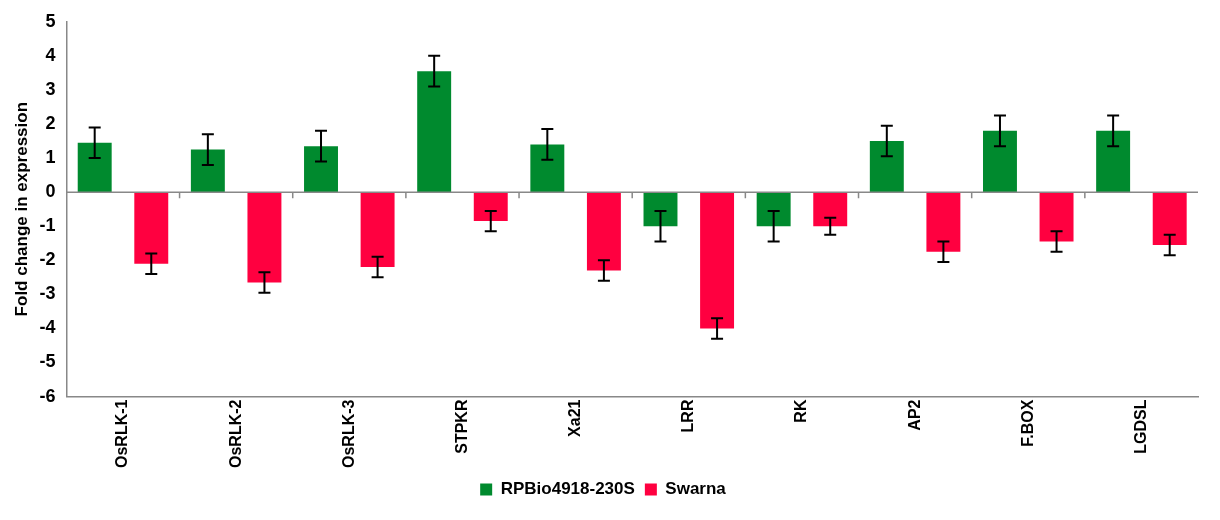  Describe the element at coordinates (801, 411) in the screenshot. I see `x-tick-label: RK` at that location.